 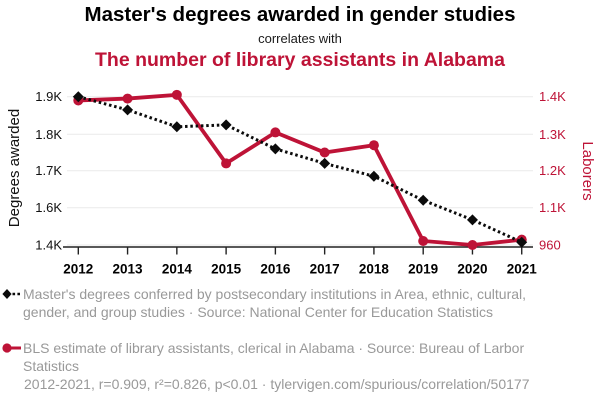 What do you see at coordinates (128, 269) in the screenshot?
I see `x-tick-label: 2013` at bounding box center [128, 269].